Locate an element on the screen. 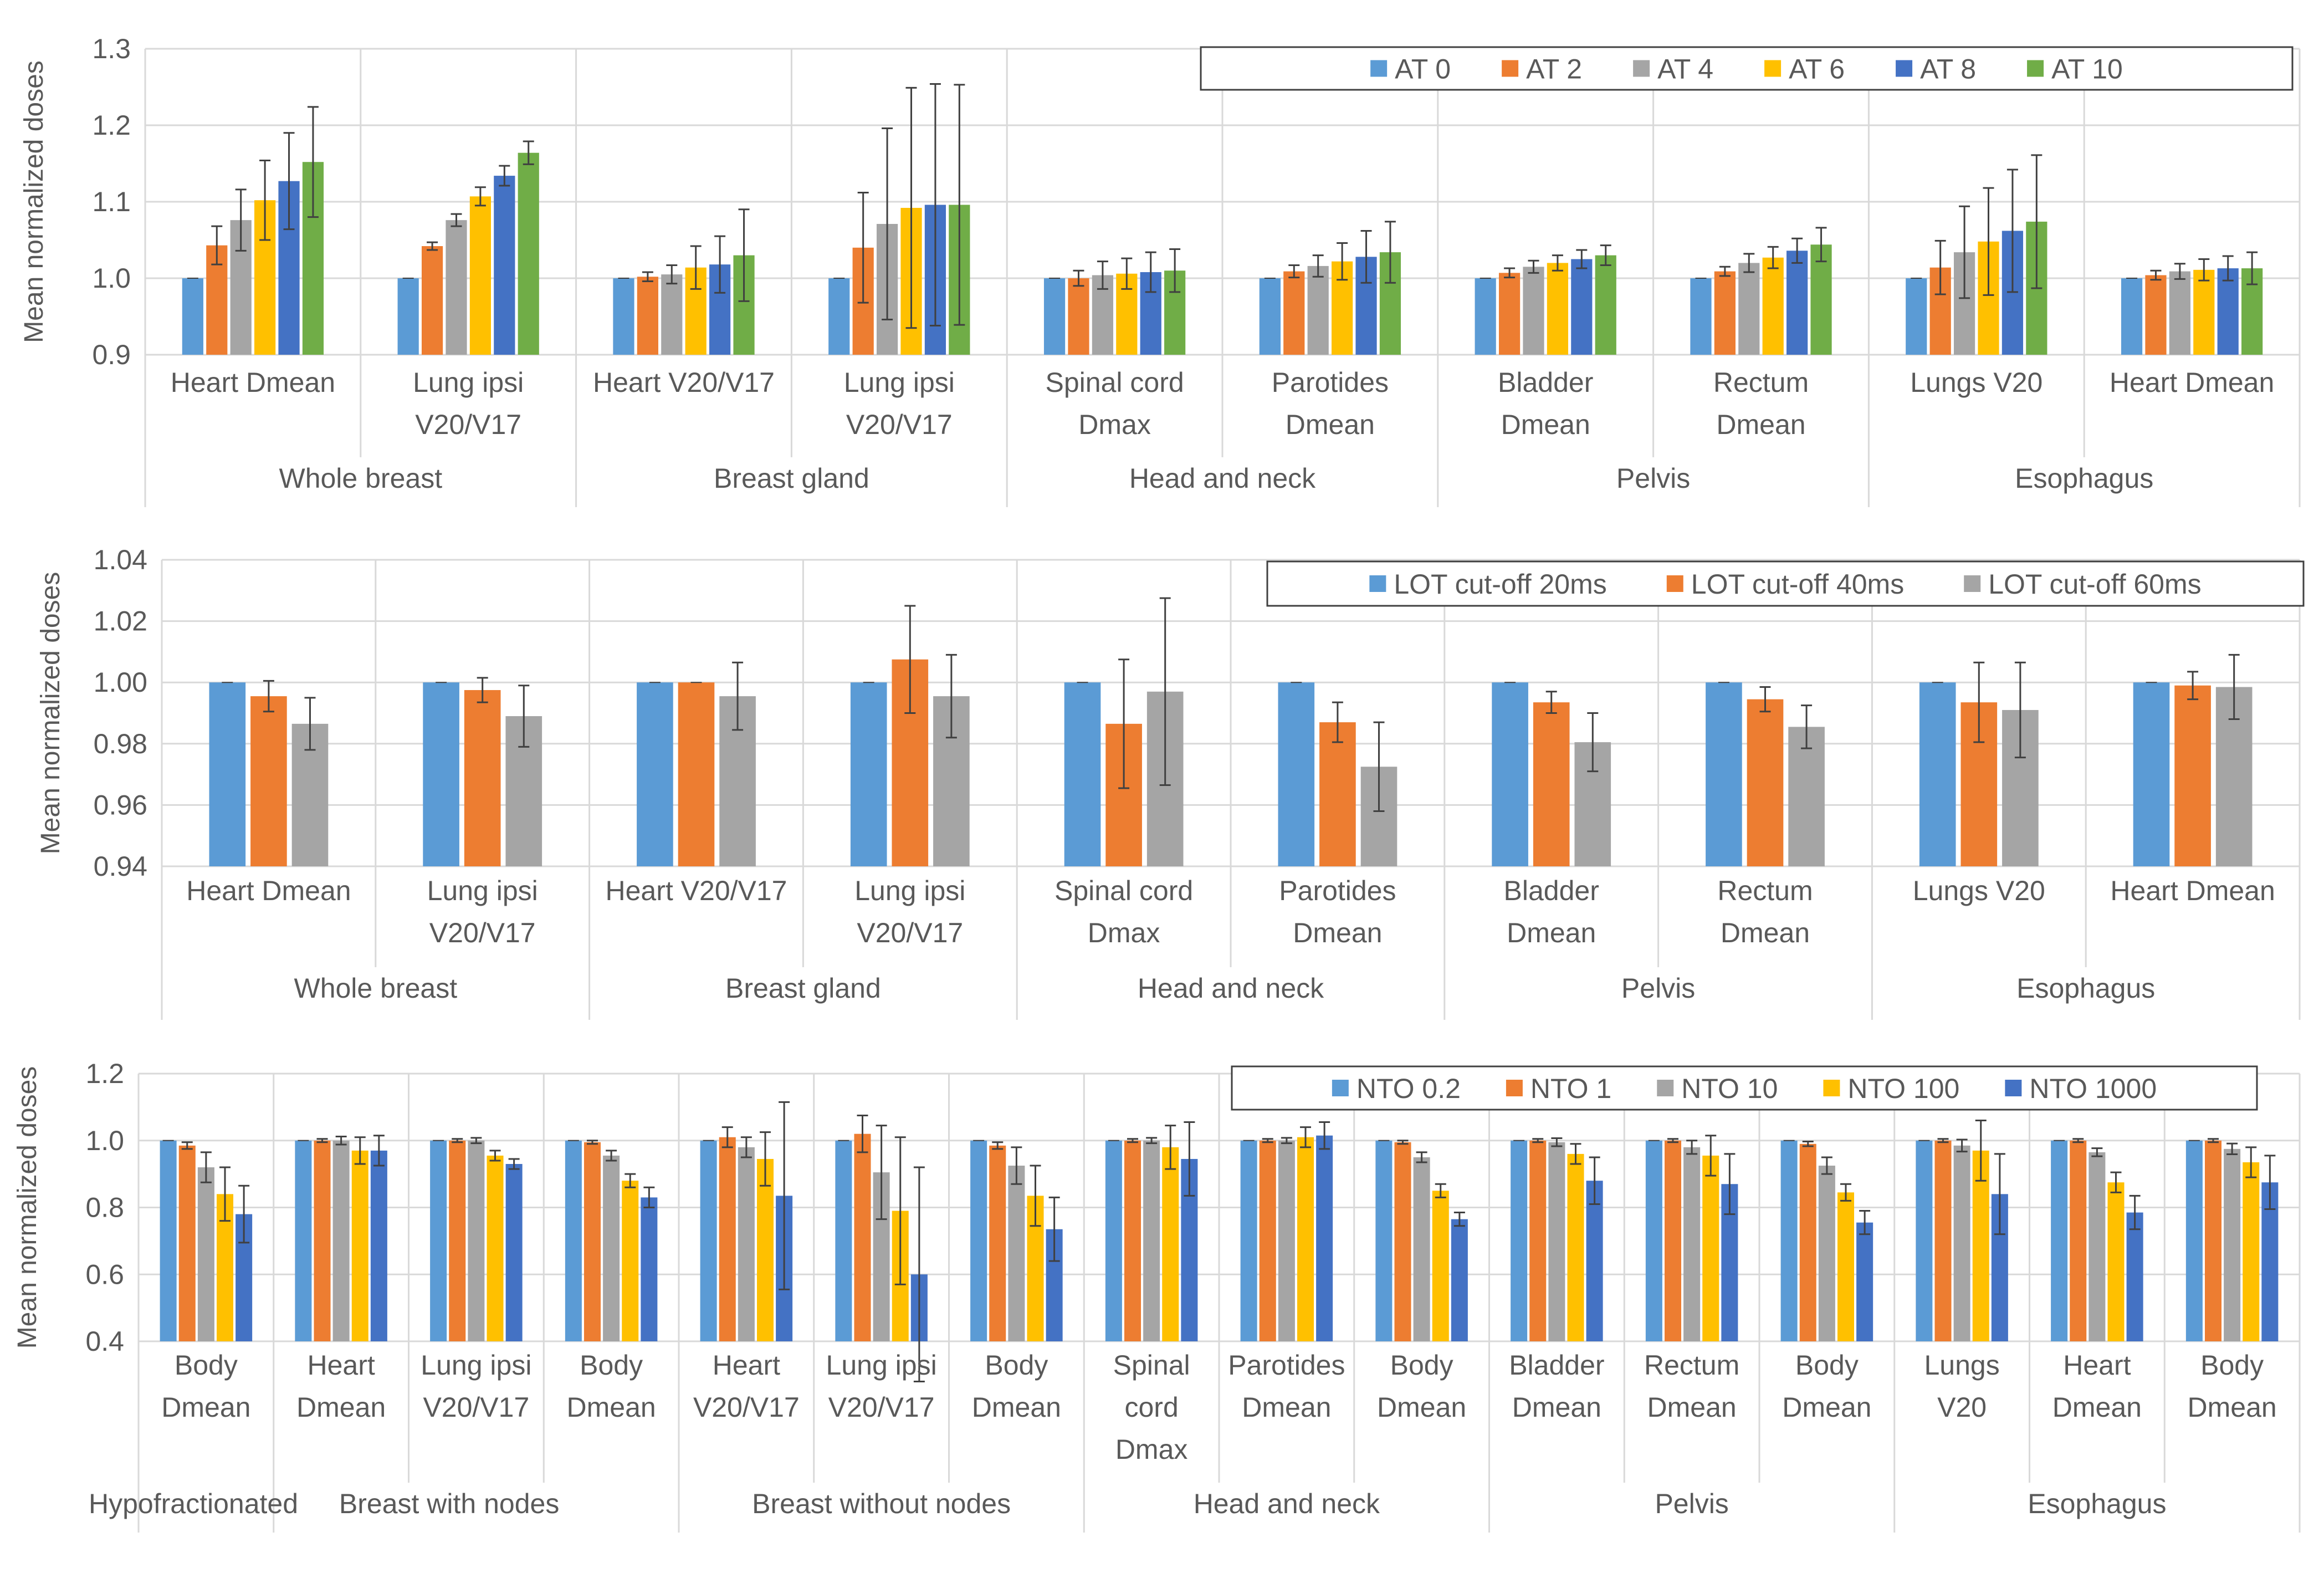 The width and height of the screenshot is (2324, 1578). category-label: Parotides is located at coordinates (1330, 382).